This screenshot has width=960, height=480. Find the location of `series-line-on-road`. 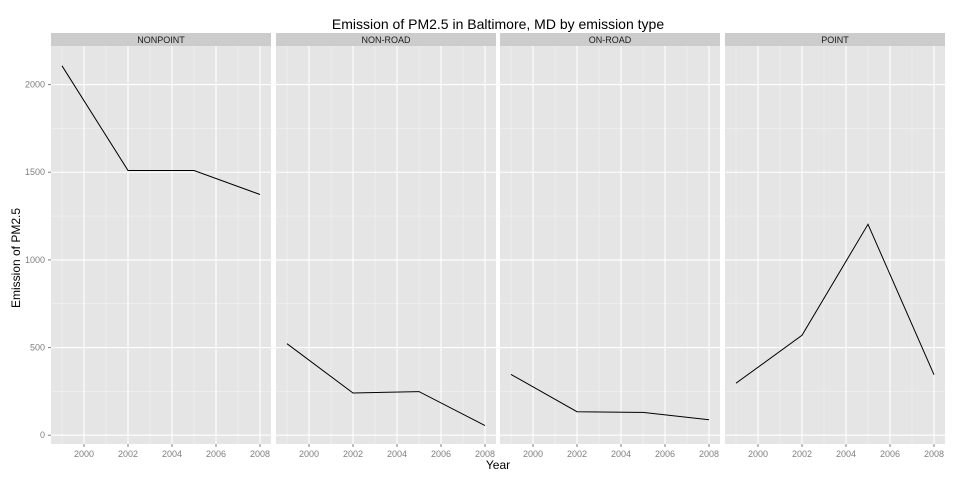

series-line-on-road is located at coordinates (610, 397).